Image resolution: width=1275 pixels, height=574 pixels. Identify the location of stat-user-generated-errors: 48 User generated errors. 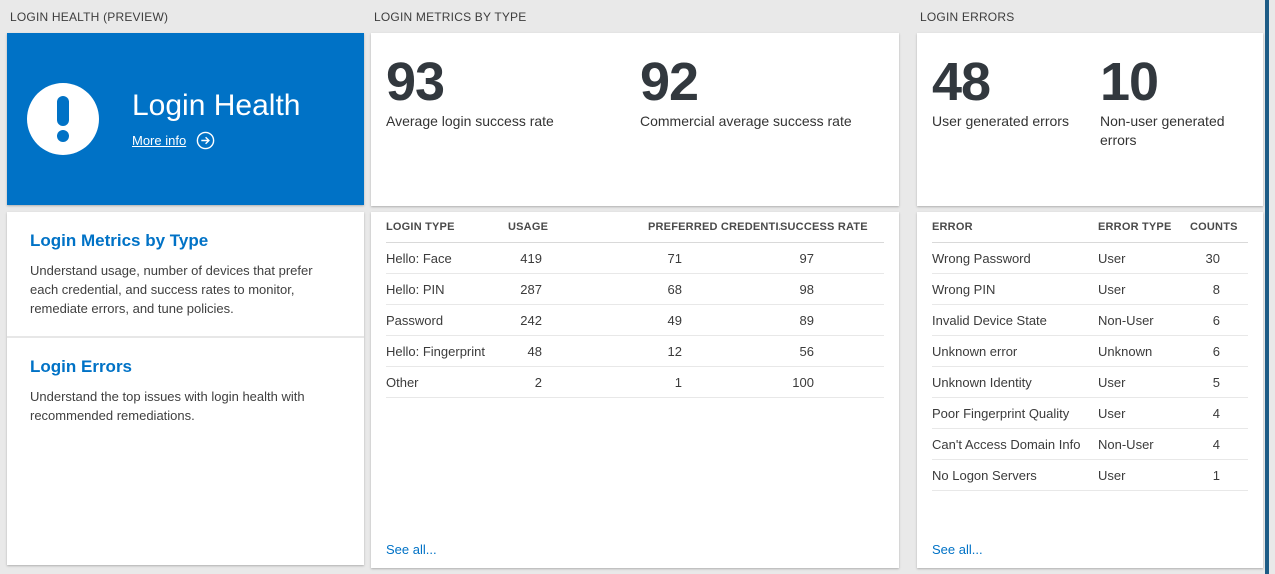
(1016, 130).